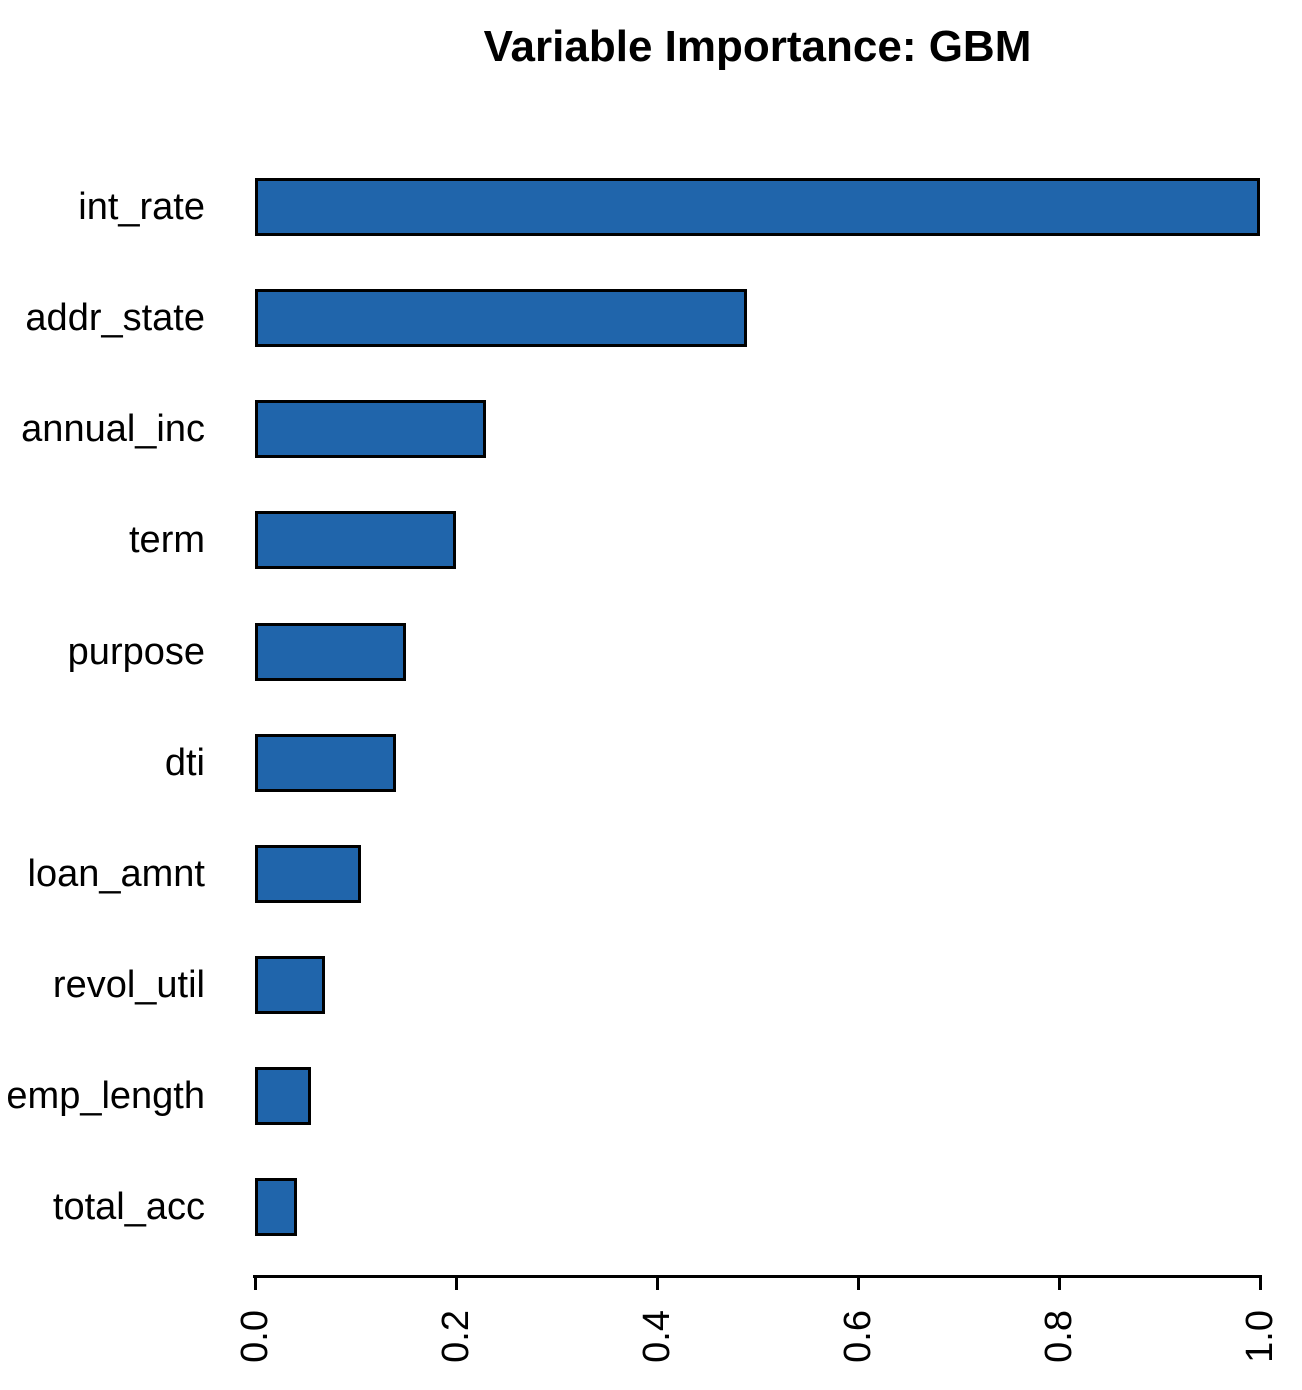 This screenshot has width=1302, height=1390. I want to click on bar-revol_util, so click(290, 985).